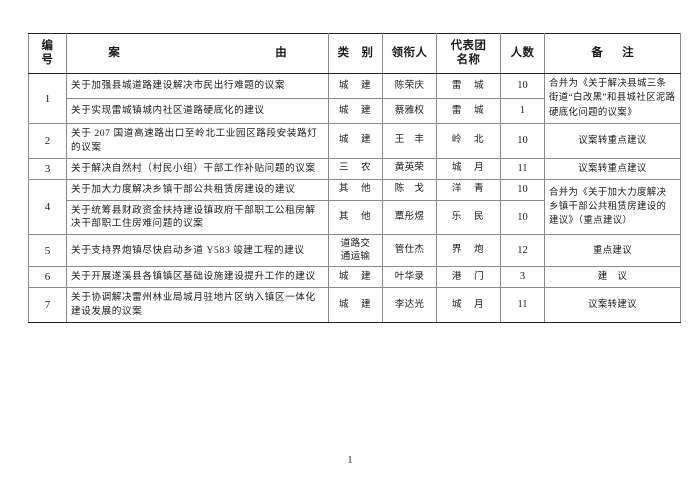 The width and height of the screenshot is (700, 494). What do you see at coordinates (409, 217) in the screenshot?
I see `lead-person-cell: 覃彤煜` at bounding box center [409, 217].